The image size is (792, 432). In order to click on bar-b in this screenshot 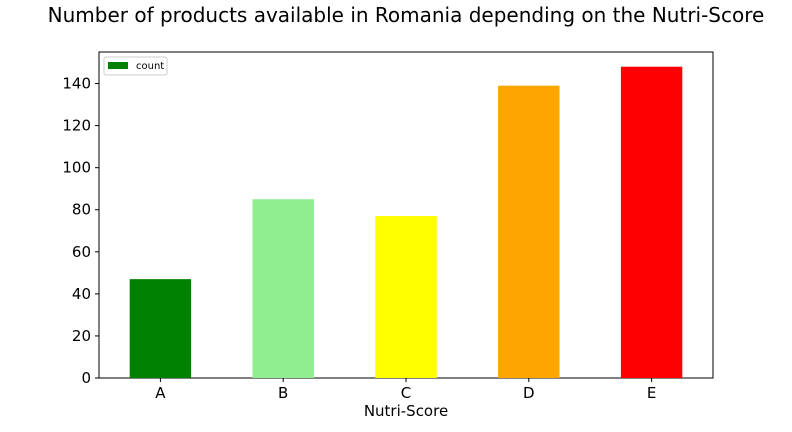, I will do `click(283, 288)`.